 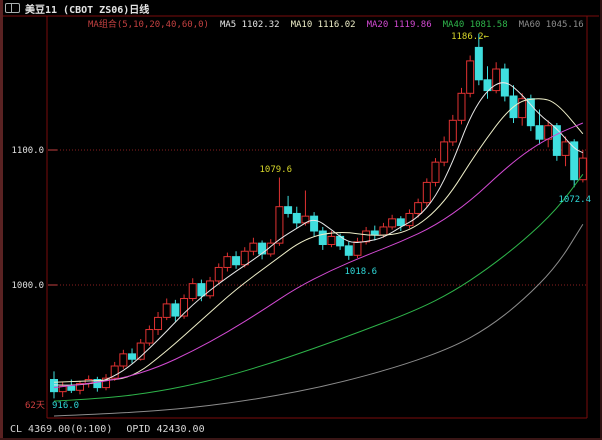 I want to click on status-bar: CL 4369.00(0:100) OPID 42430.00, so click(x=107, y=430).